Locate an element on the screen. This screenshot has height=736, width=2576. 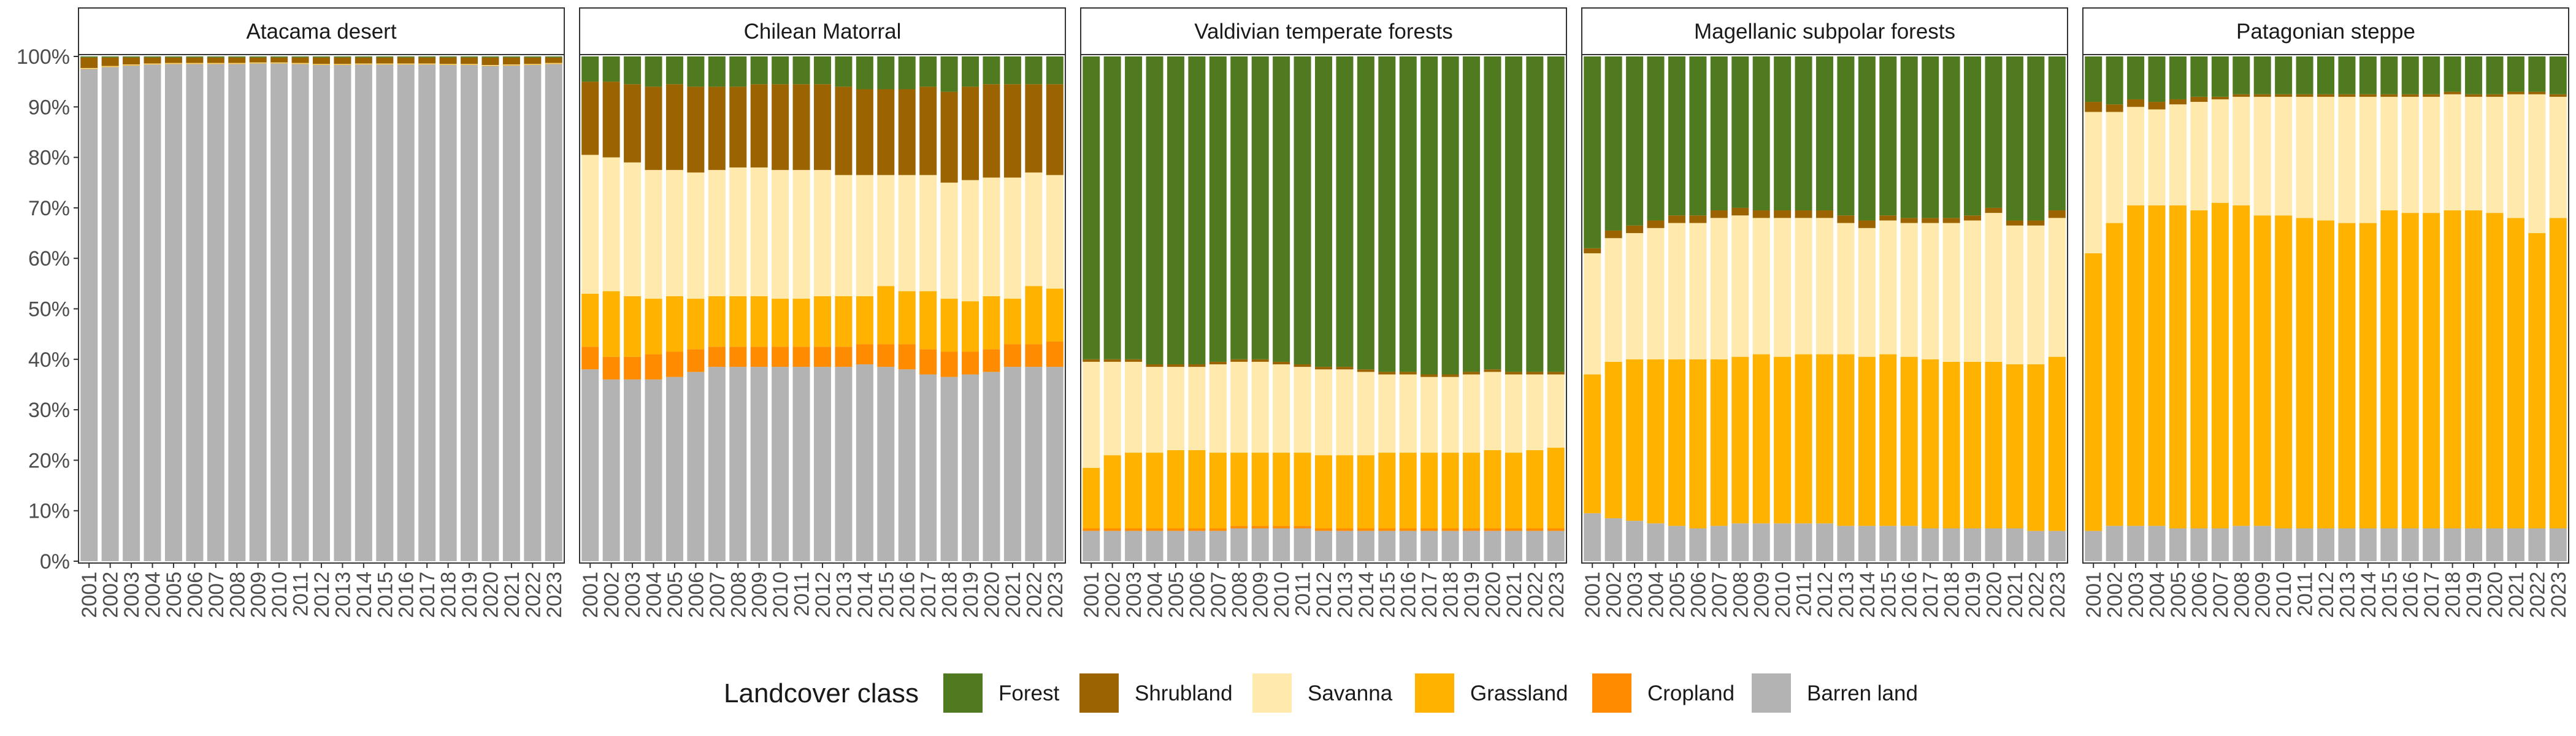
legend-item: Savanna is located at coordinates (1322, 693).